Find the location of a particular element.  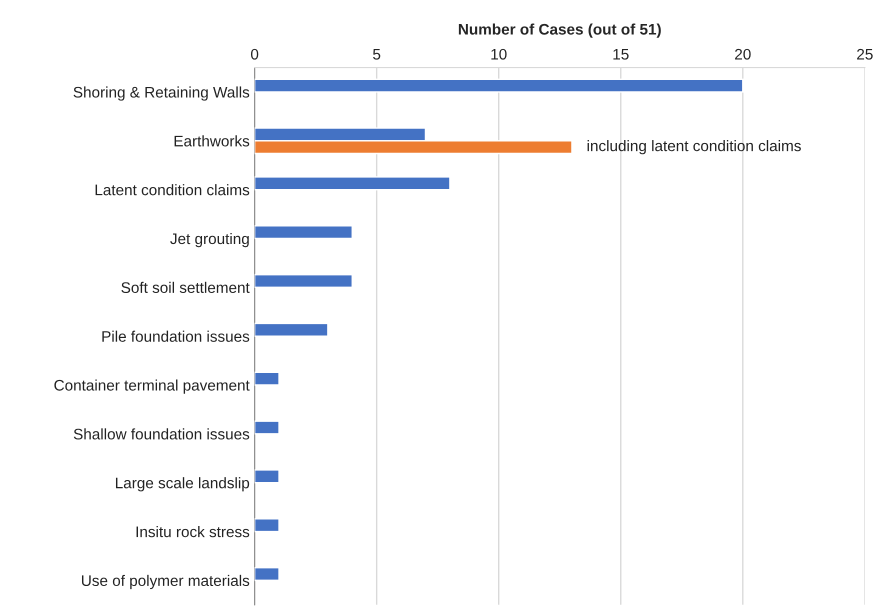

y-tick-label: Earthworks is located at coordinates (212, 140).